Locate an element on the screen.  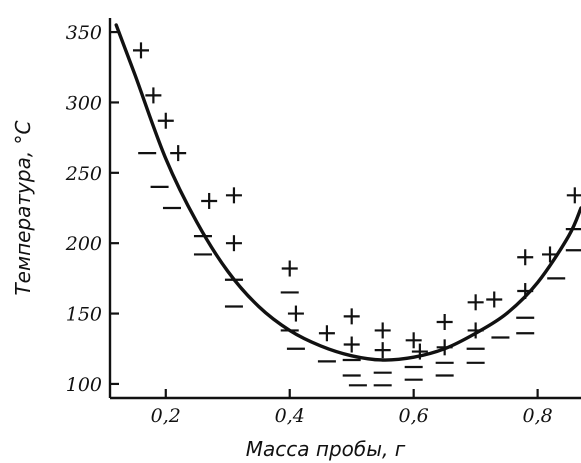
y-tick-label: 250 is located at coordinates (83, 174).